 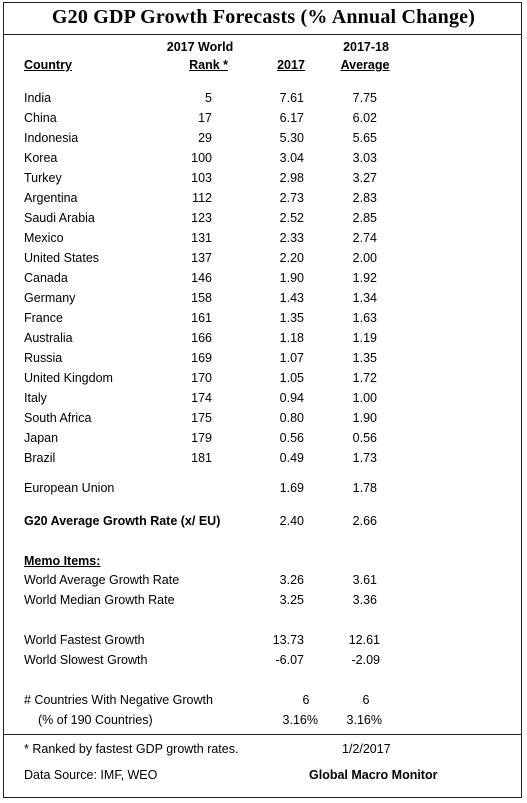 I want to click on row-rank: 103, so click(x=201, y=178).